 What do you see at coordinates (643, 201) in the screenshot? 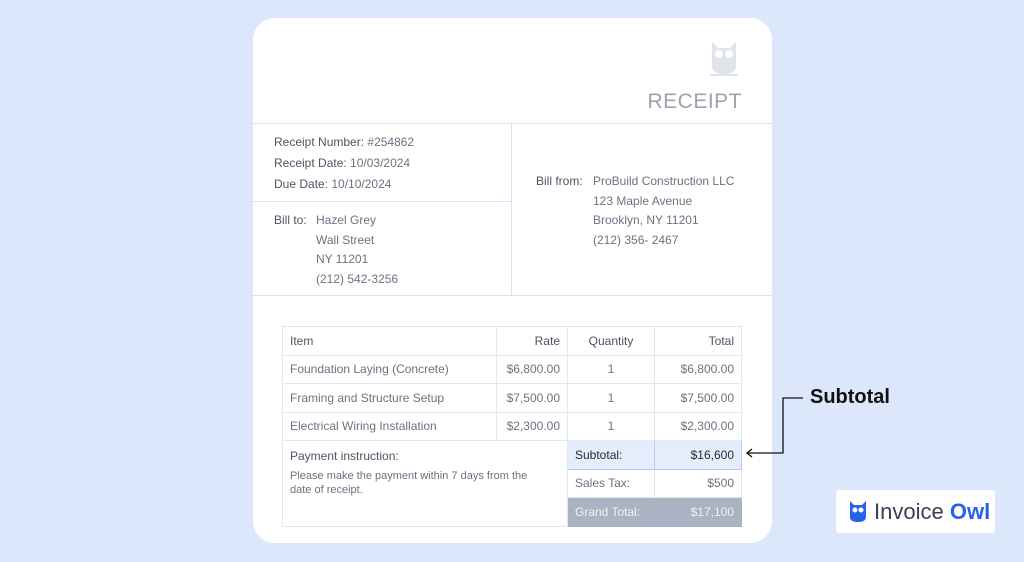
I see `bill-from-line: 123 Maple Avenue` at bounding box center [643, 201].